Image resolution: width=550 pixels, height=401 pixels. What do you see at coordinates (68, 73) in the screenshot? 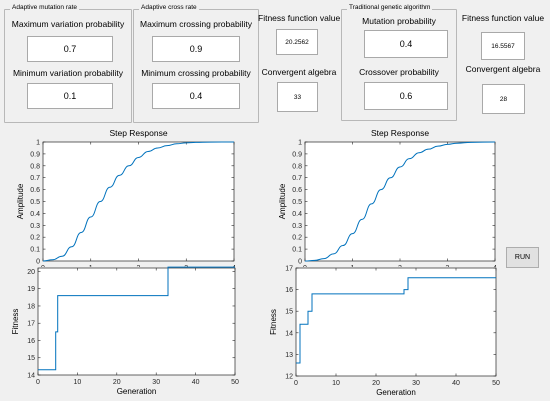
I see `min-variation-label: Minimum variation probability` at bounding box center [68, 73].